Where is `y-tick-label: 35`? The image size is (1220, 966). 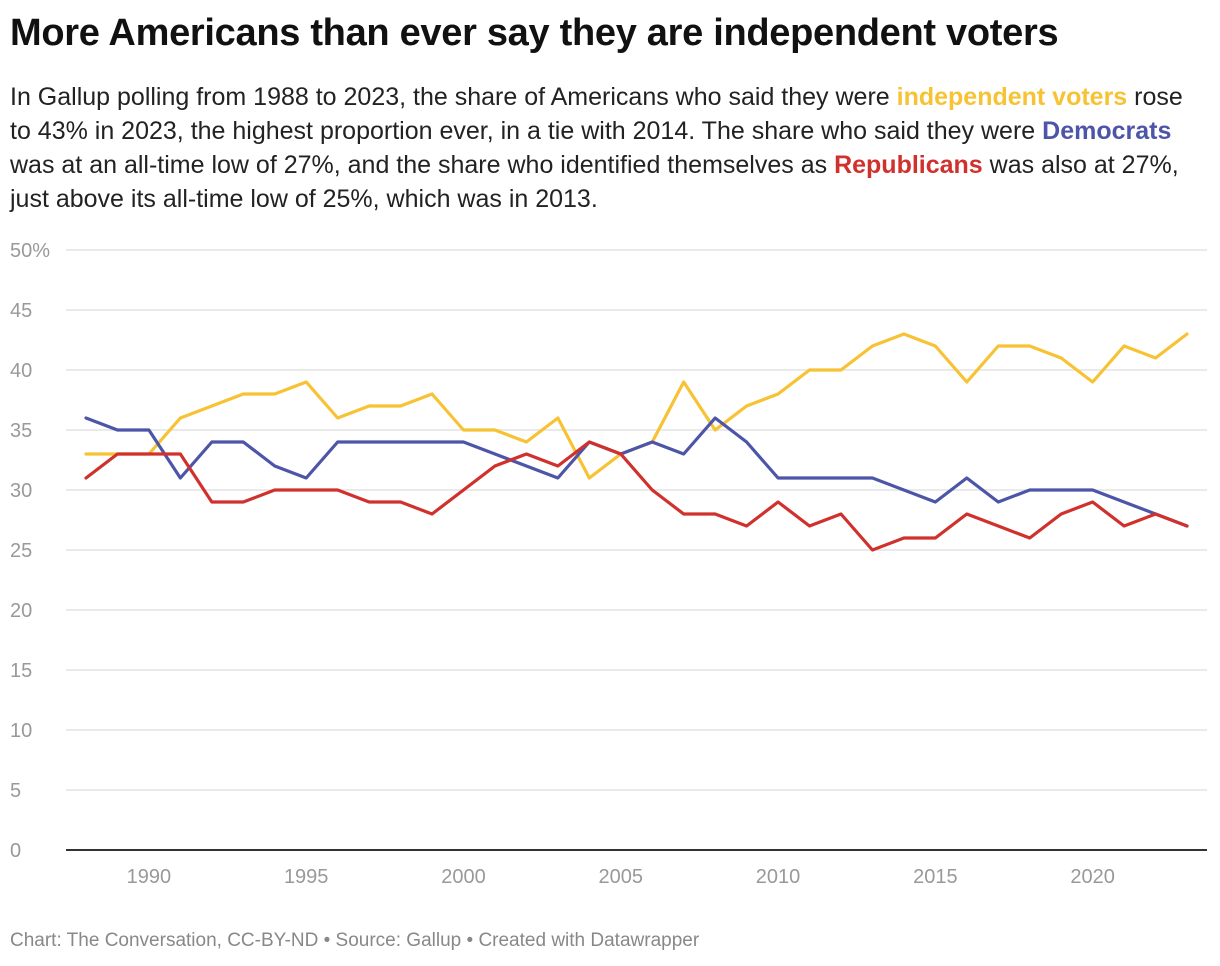
y-tick-label: 35 is located at coordinates (21, 431).